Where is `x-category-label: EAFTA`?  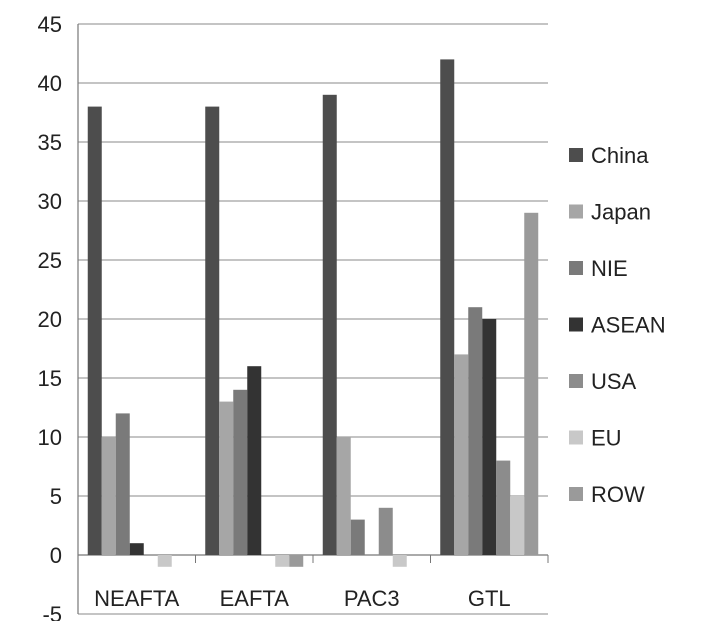
x-category-label: EAFTA is located at coordinates (255, 598).